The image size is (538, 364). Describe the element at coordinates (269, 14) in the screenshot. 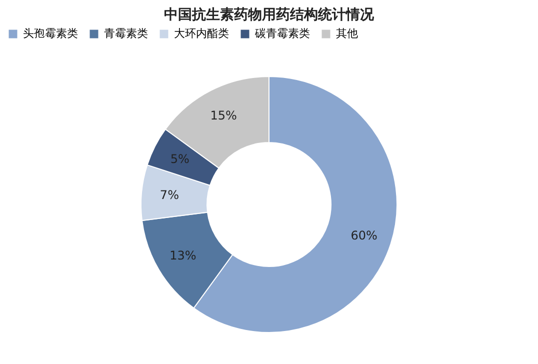

I see `chart-title: 中国抗生素药物用药结构统计情况` at that location.